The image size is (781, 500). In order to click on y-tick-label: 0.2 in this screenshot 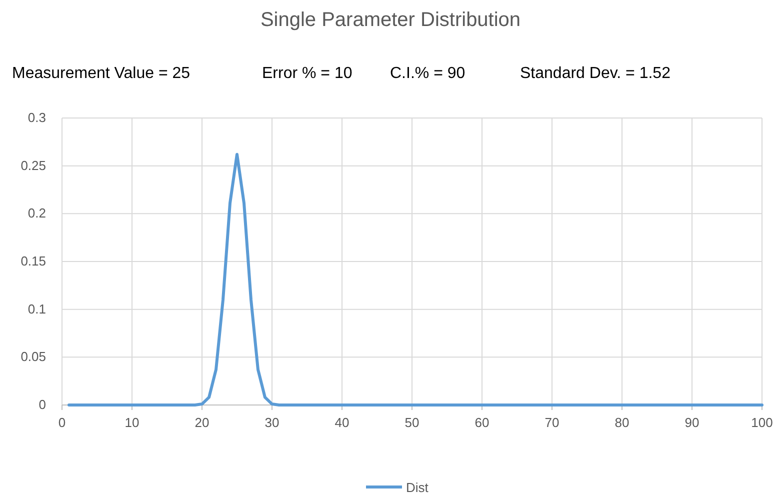, I will do `click(37, 213)`.